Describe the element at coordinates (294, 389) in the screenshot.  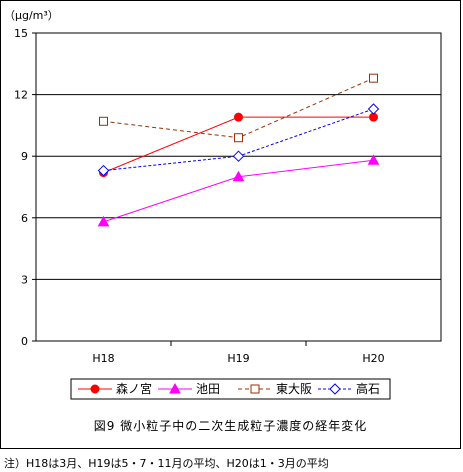
I see `legend-label-2: 東大阪` at that location.